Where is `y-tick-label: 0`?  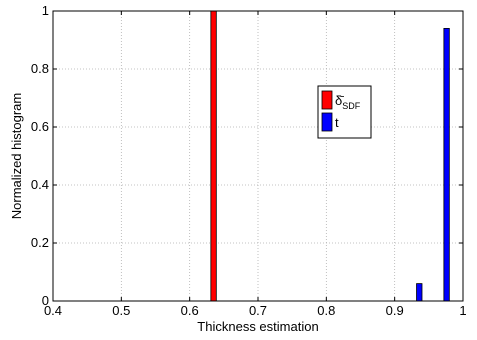 y-tick-label: 0 is located at coordinates (45, 300).